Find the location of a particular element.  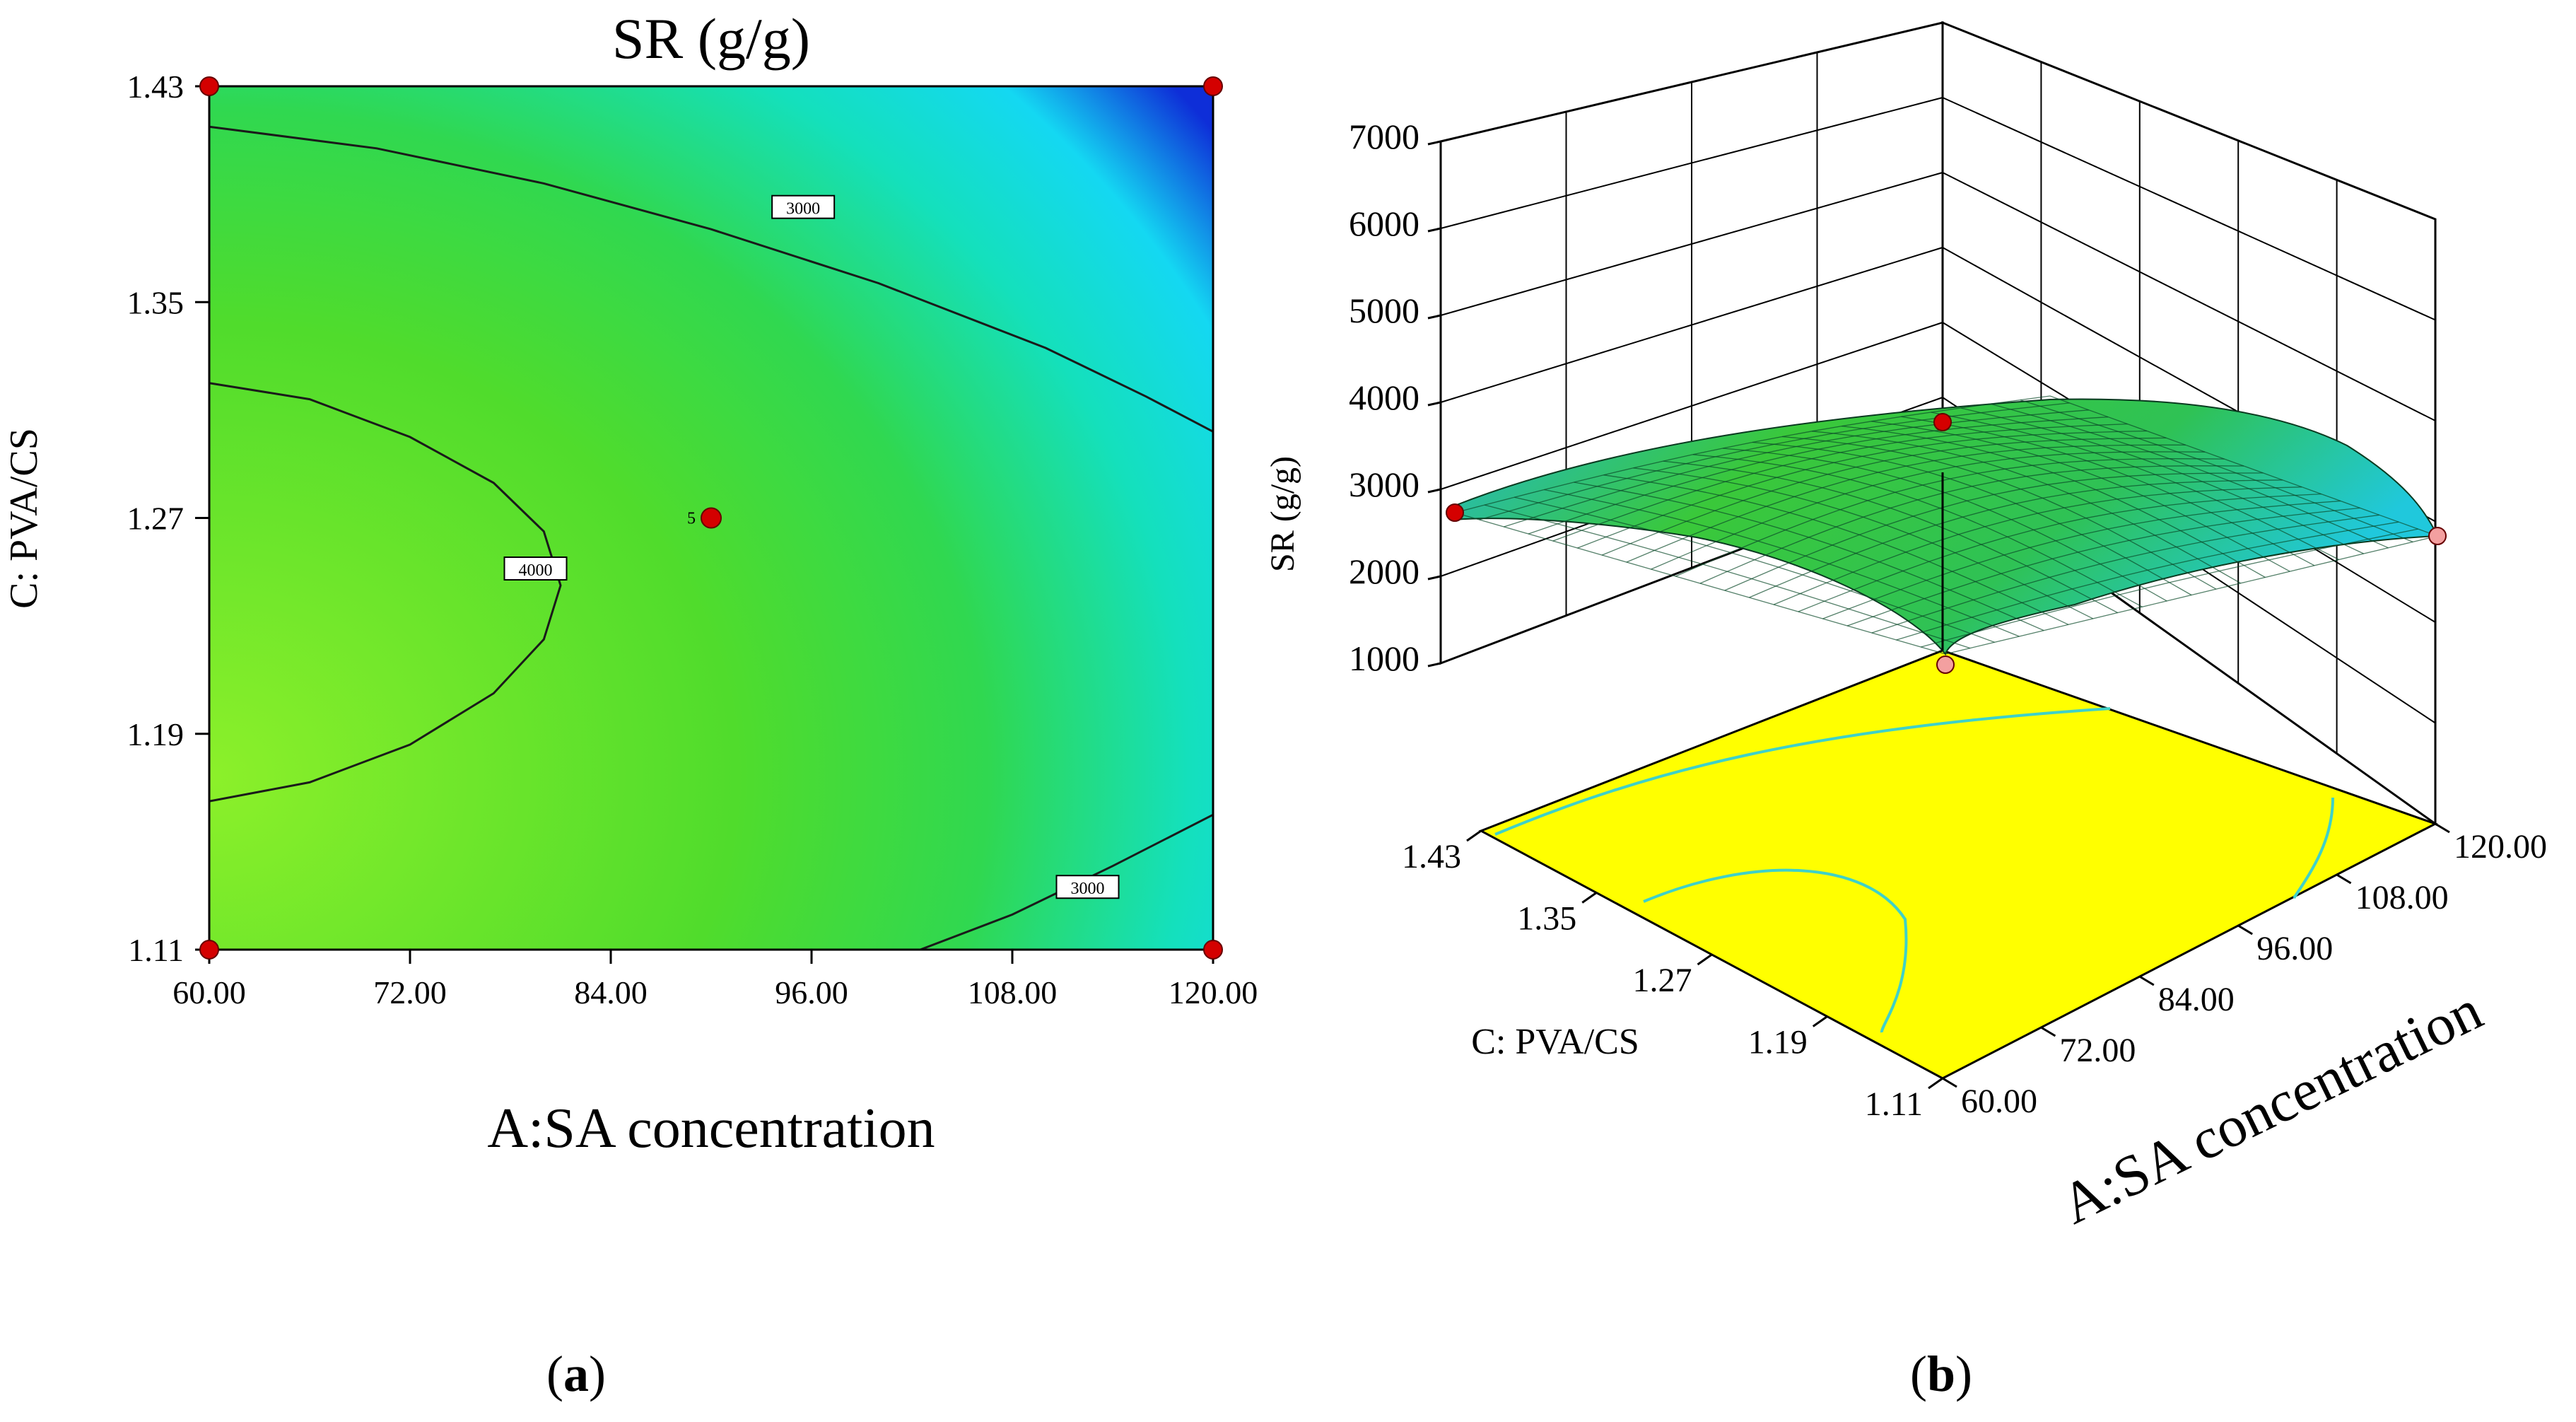

surface-y-tick-label: 1.27 is located at coordinates (1662, 981).